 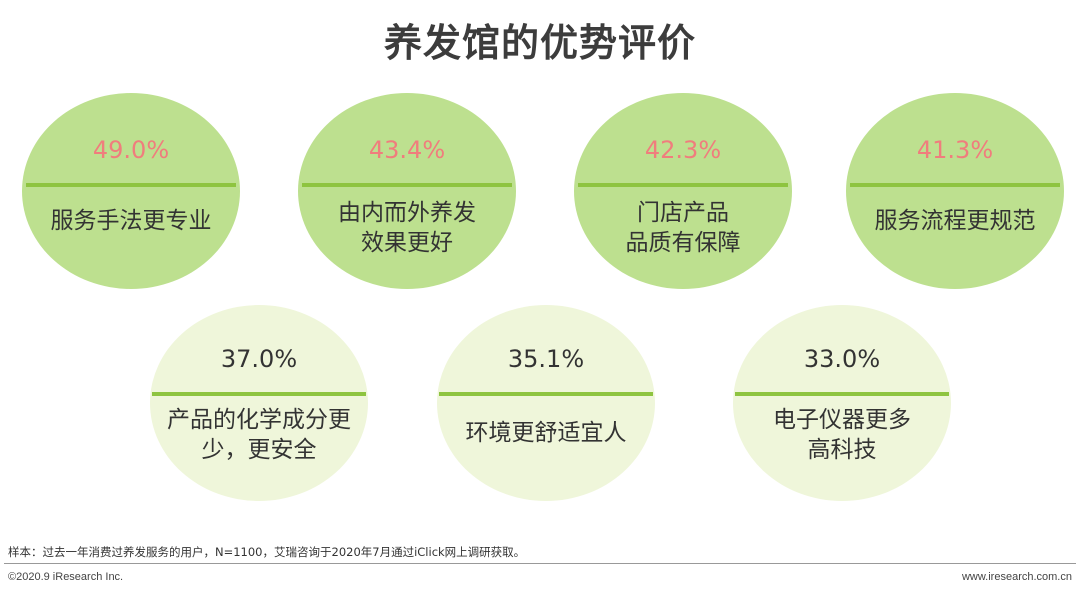 What do you see at coordinates (1016, 577) in the screenshot?
I see `website-text: www.iresearch.com.cn` at bounding box center [1016, 577].